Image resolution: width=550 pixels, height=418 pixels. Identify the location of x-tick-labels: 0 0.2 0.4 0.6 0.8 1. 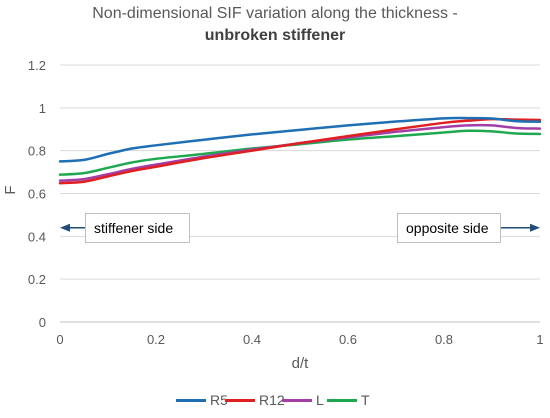
(299, 339).